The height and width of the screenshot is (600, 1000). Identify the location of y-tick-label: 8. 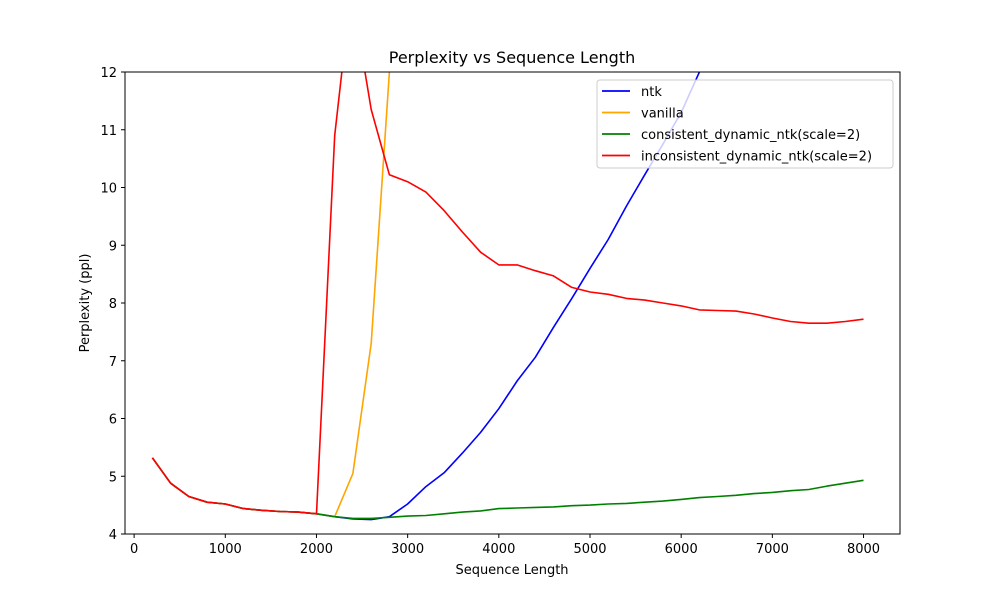
(113, 304).